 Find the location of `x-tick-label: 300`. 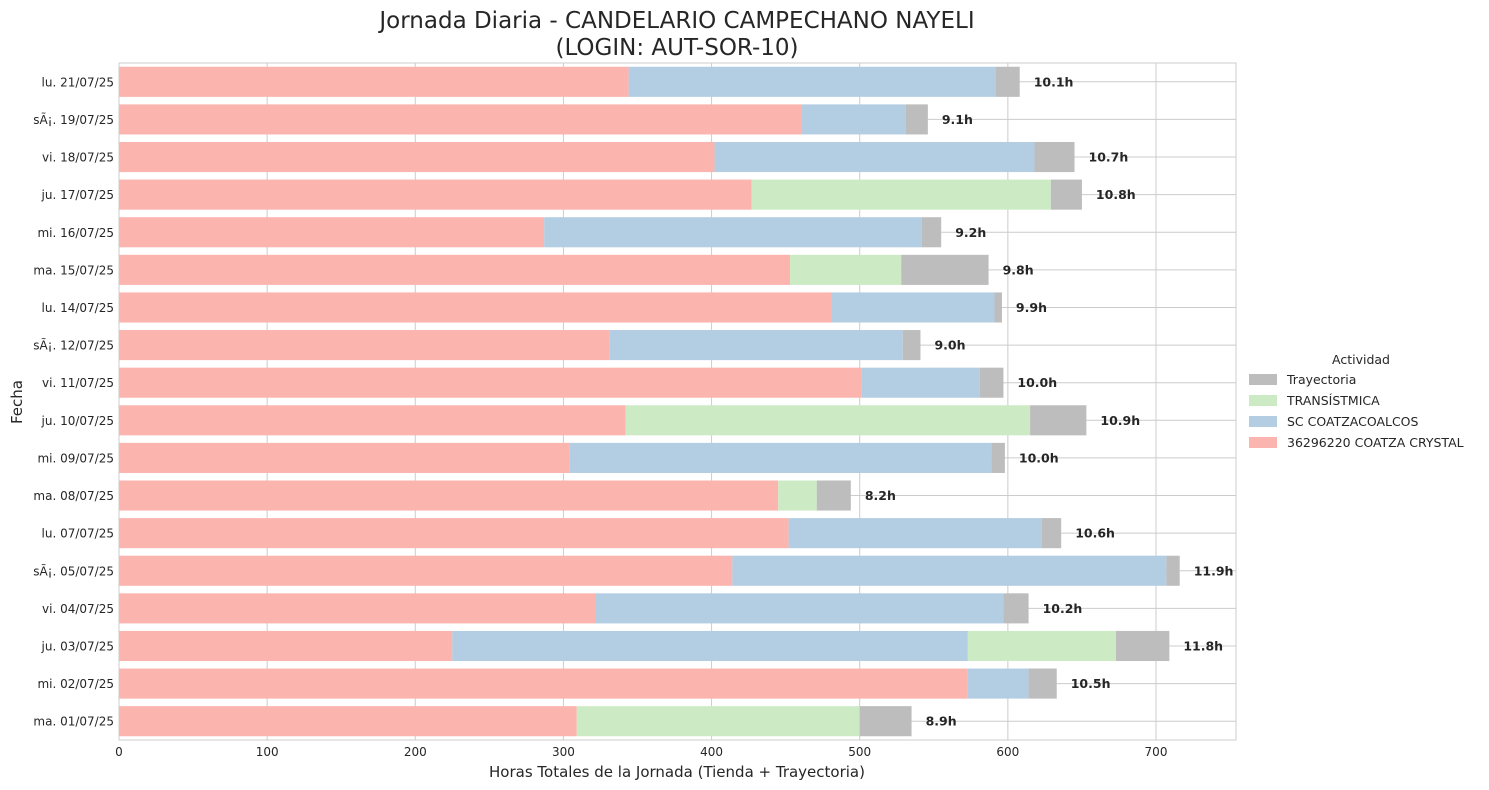

x-tick-label: 300 is located at coordinates (563, 752).